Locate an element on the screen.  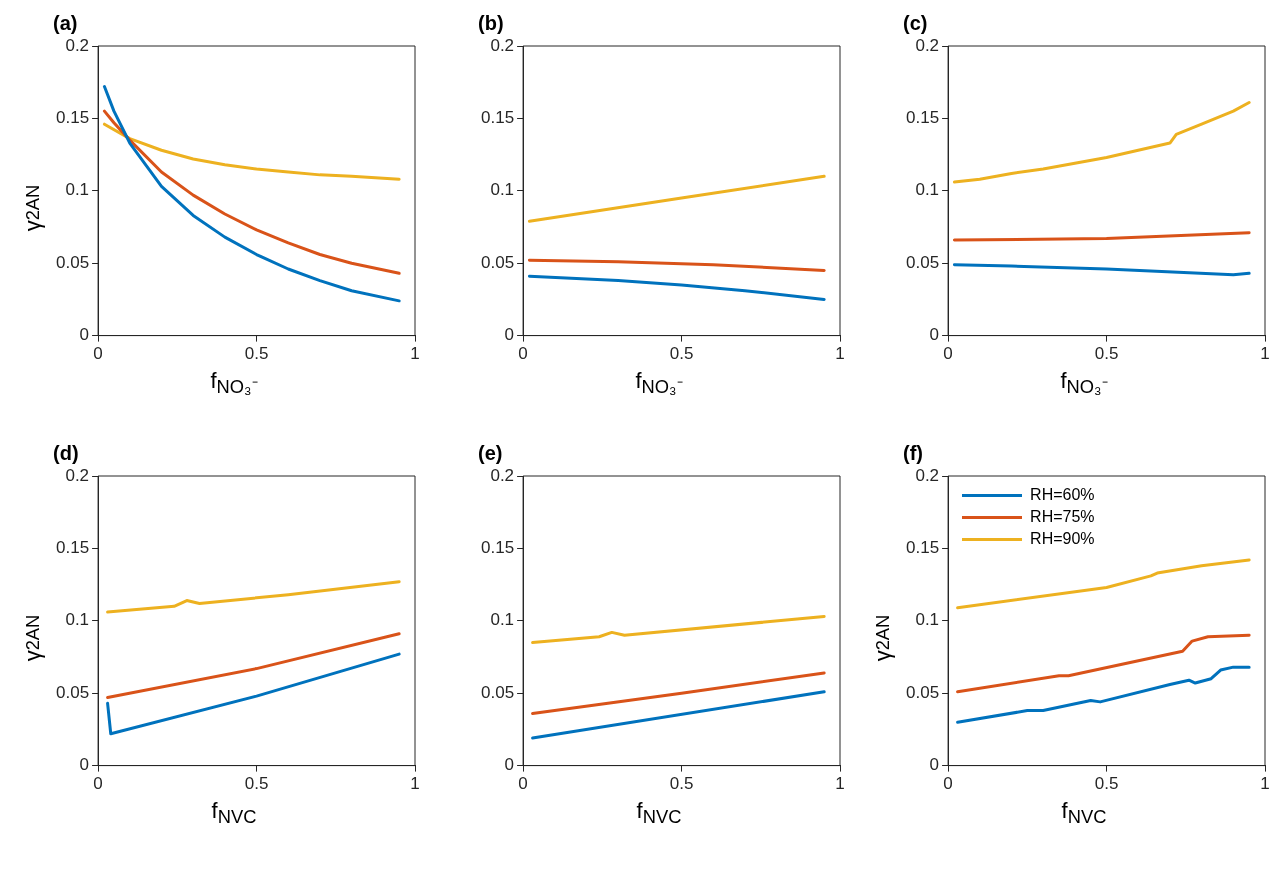
legend-label: RH=60% is located at coordinates (1062, 495).